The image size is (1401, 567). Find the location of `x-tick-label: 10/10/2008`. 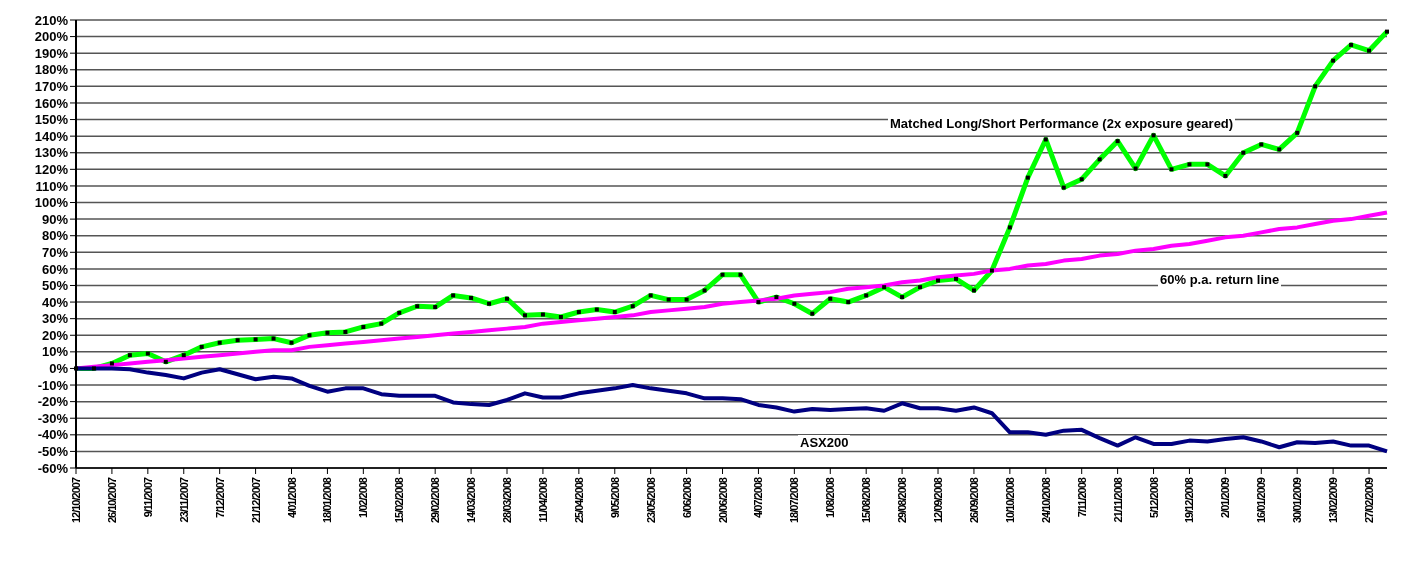

x-tick-label: 10/10/2008 is located at coordinates (1009, 500).